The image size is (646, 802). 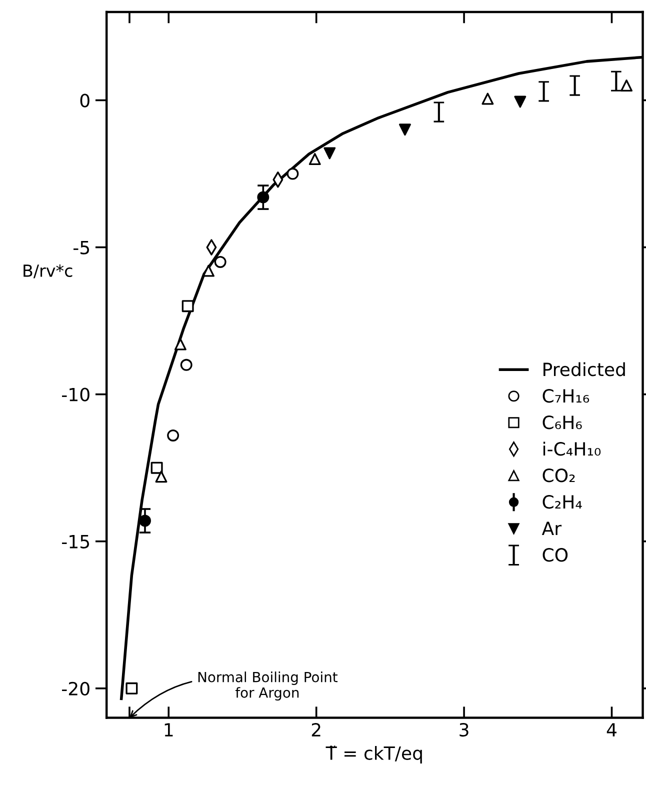 I want to click on x-tick-label: 2, so click(x=316, y=729).